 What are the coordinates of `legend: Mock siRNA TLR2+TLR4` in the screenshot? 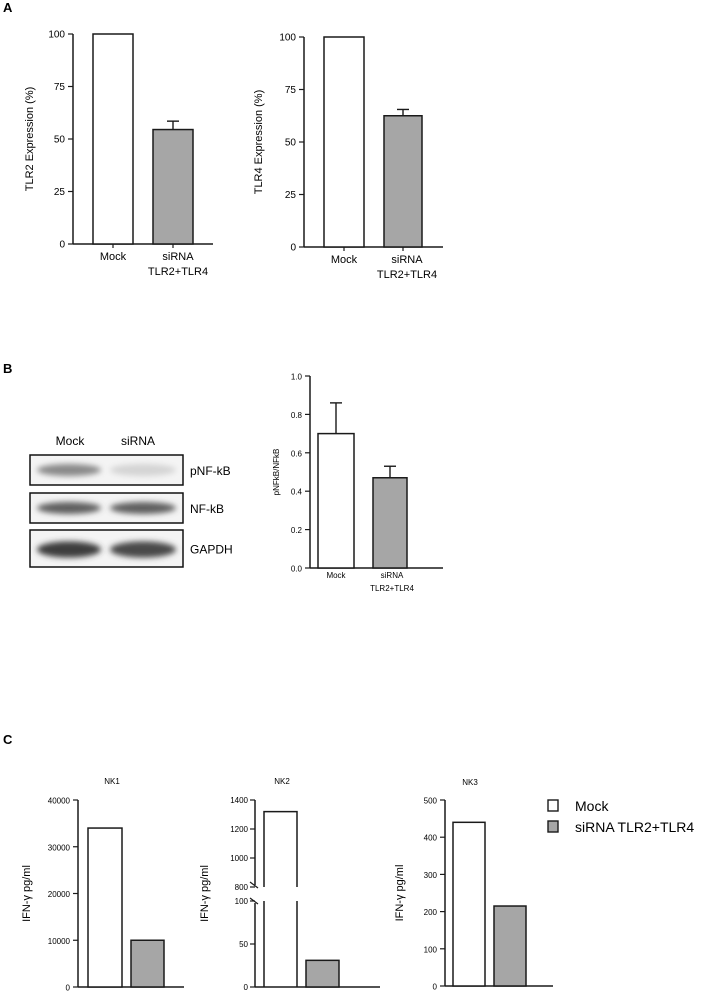 It's located at (620, 816).